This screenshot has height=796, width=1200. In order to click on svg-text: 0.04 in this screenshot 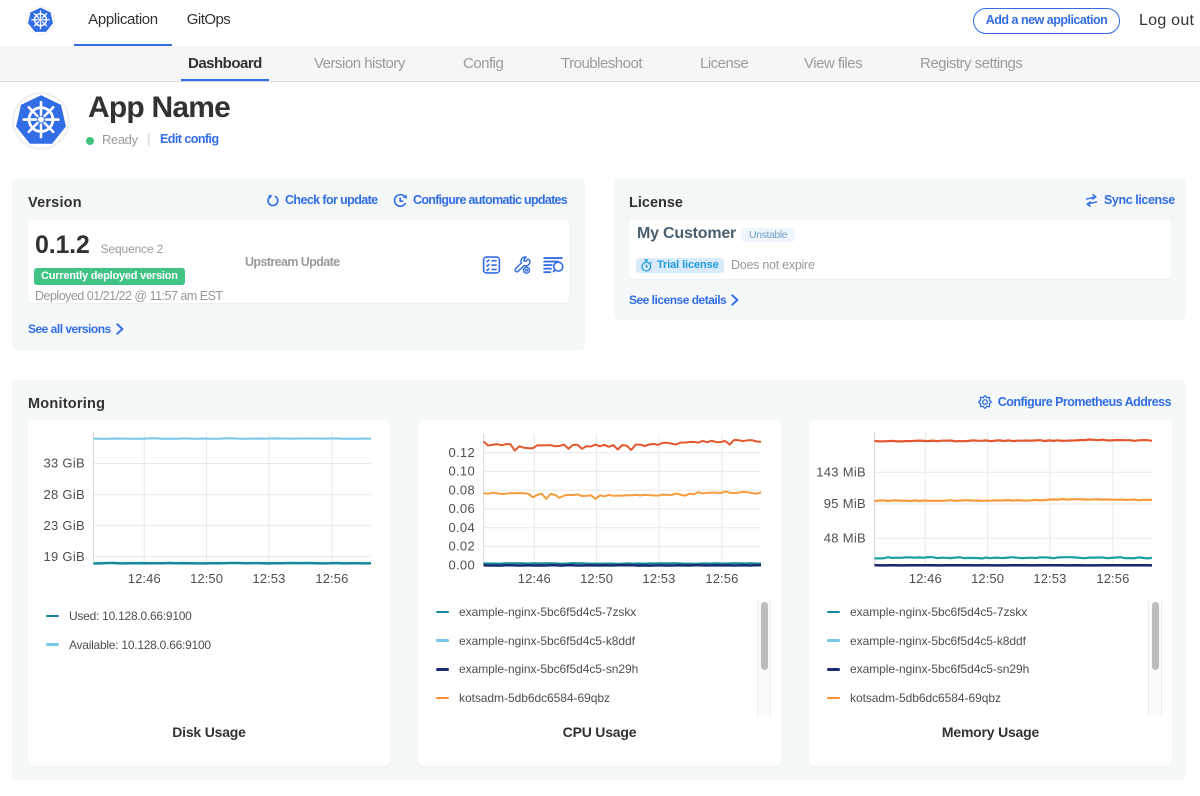, I will do `click(461, 527)`.